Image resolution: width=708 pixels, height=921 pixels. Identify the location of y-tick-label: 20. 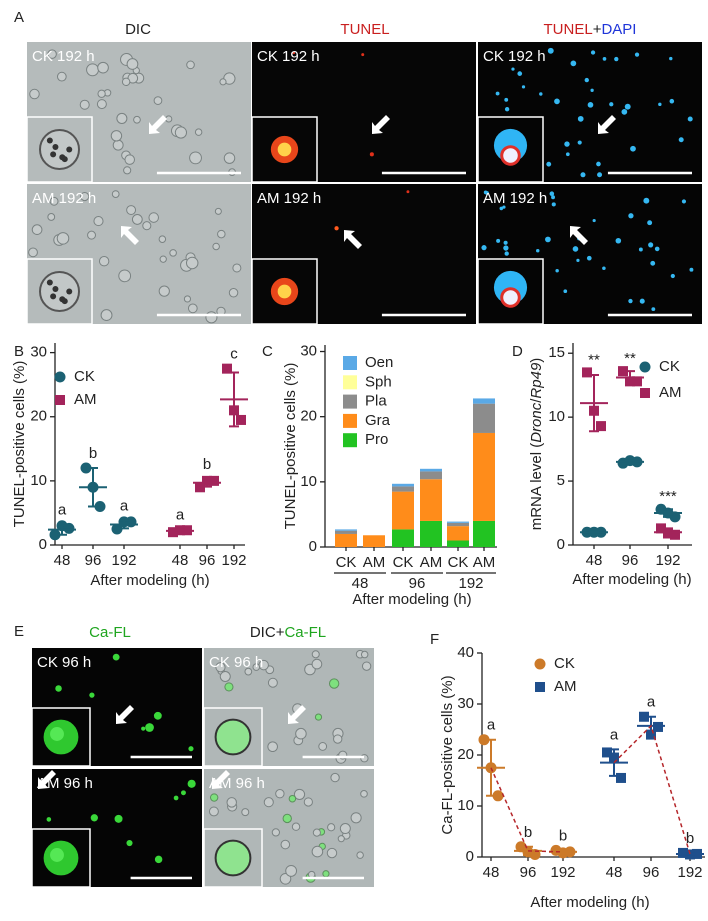
(38, 416).